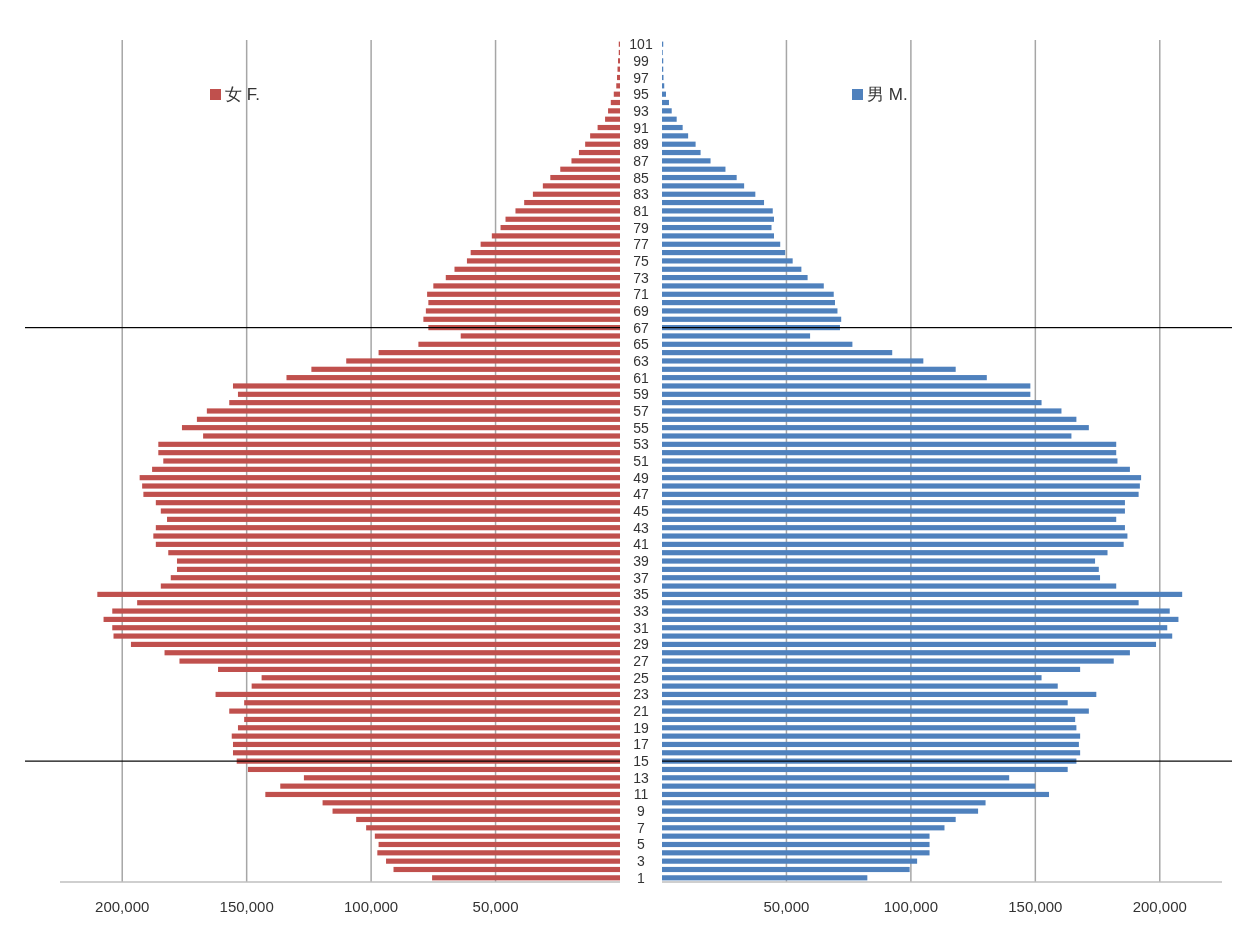  I want to click on y-tick-label: 21, so click(641, 711).